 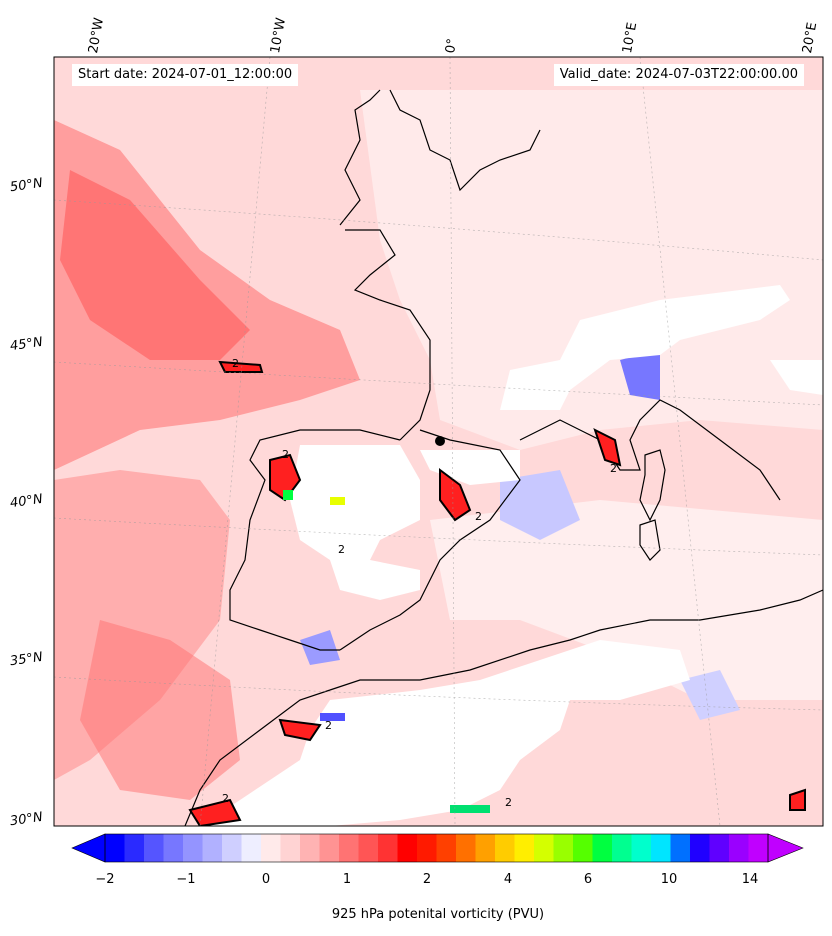 I want to click on start-date-label: Start date: 2024-07-01_12:00:00, so click(x=185, y=75).